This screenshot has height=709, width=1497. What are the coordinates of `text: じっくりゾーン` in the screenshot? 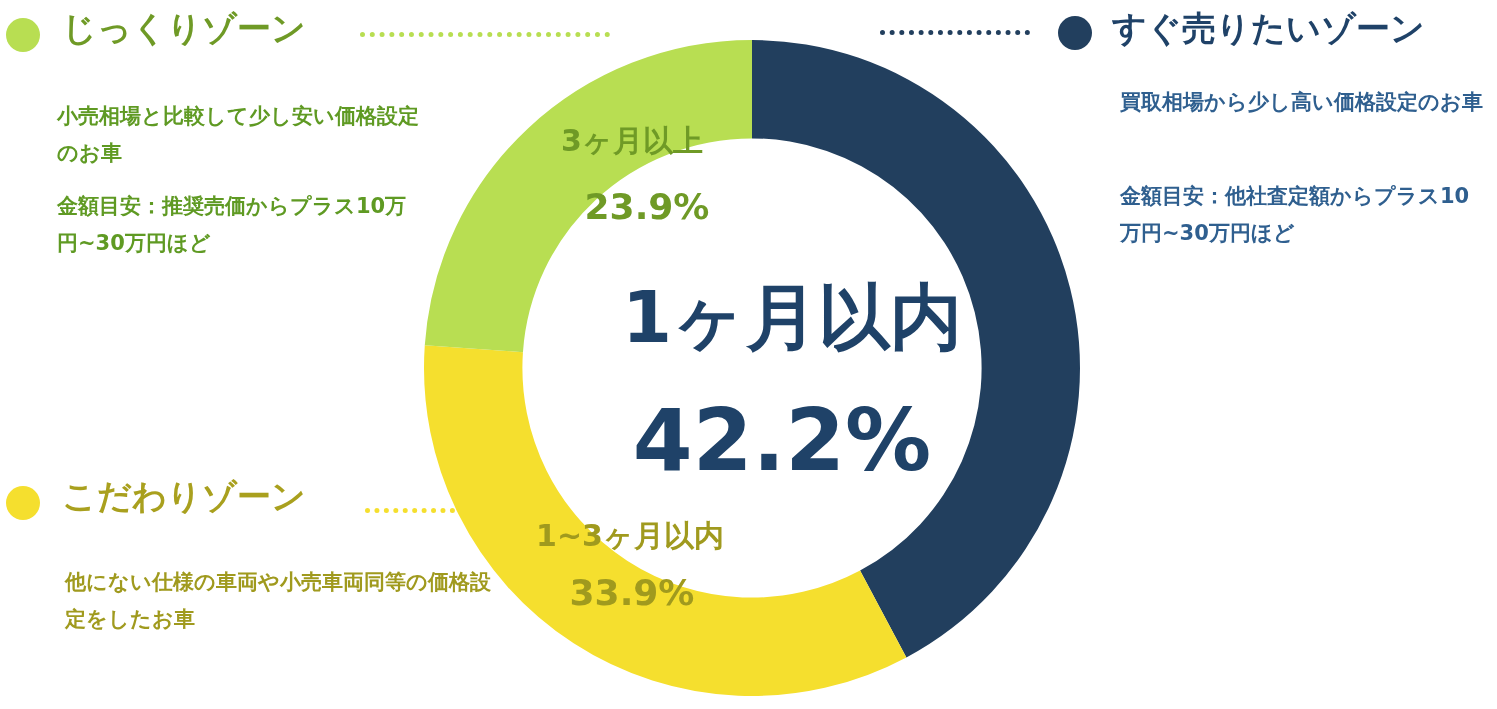 It's located at (184, 28).